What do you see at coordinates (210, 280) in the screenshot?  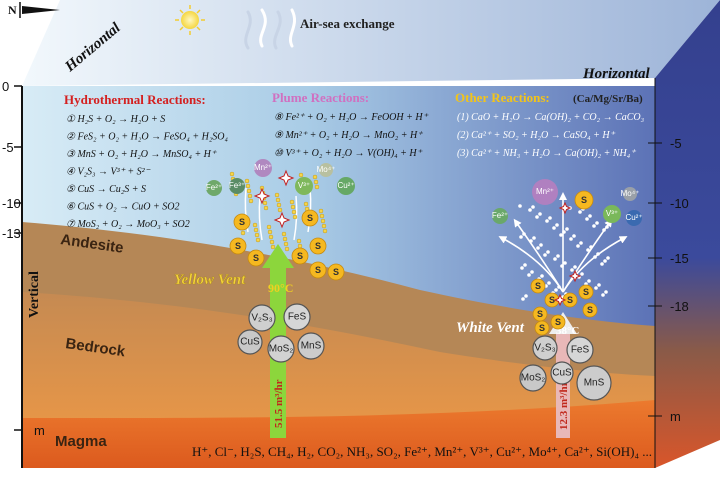 I see `yellow-vent-label: Yellow Vent` at bounding box center [210, 280].